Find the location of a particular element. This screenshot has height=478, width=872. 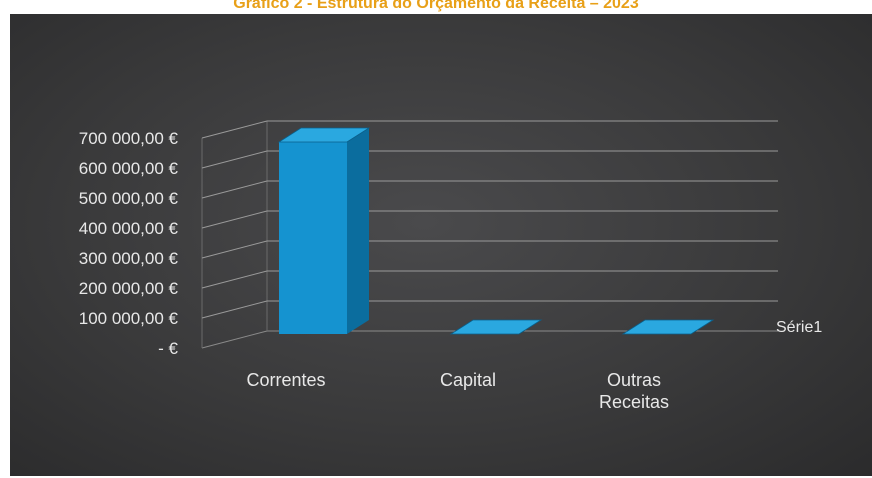

legend: Série1 is located at coordinates (799, 327).